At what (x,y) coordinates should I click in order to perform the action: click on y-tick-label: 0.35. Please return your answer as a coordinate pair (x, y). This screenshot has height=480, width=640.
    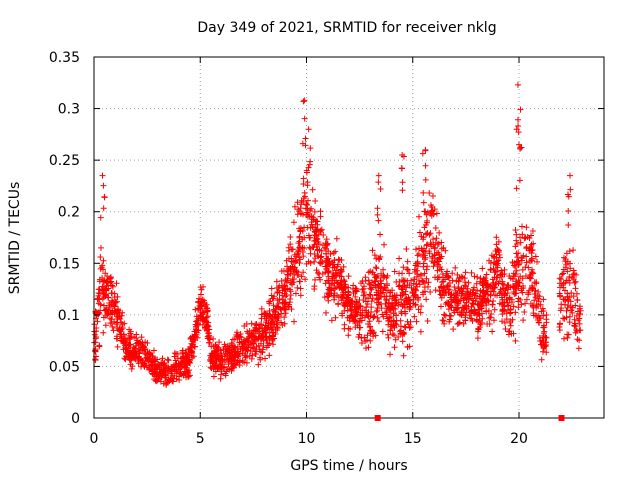
    Looking at the image, I should click on (64, 58).